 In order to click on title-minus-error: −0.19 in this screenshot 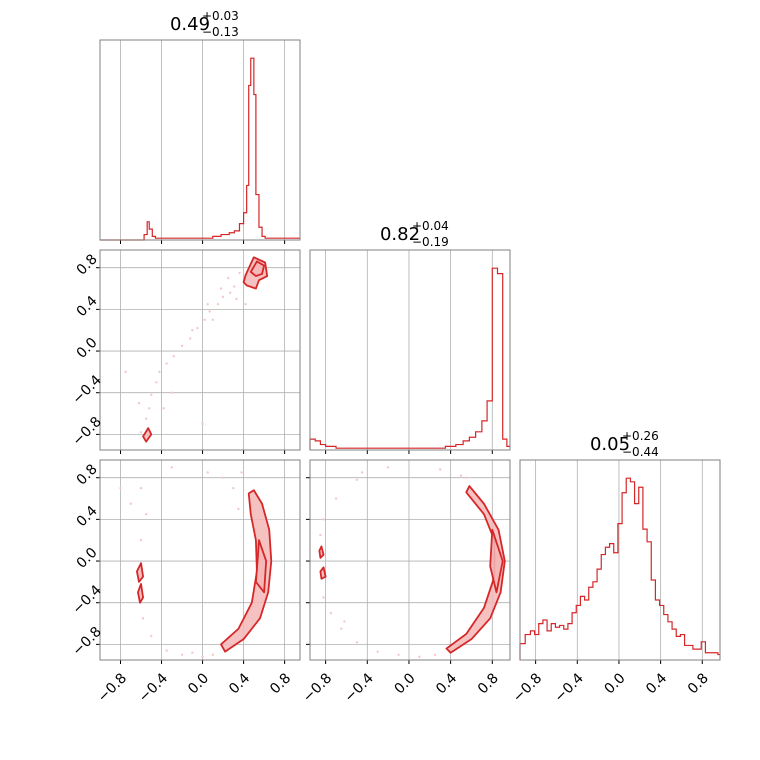, I will do `click(430, 242)`.